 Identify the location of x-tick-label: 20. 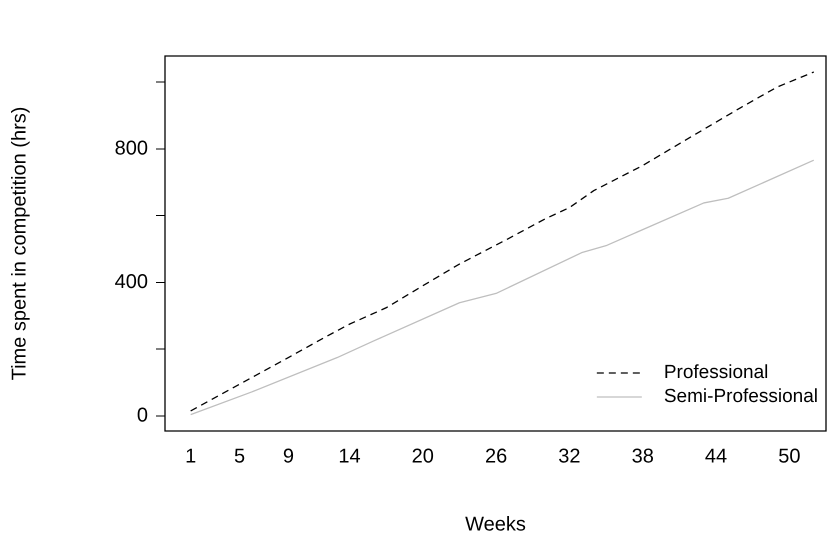
(423, 457).